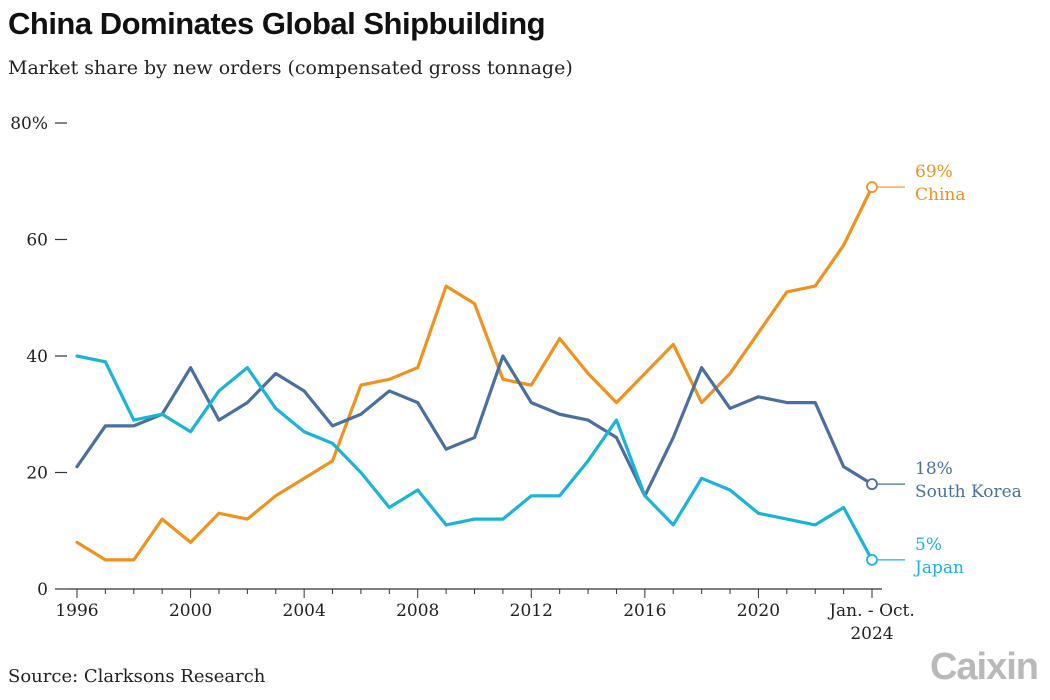  Describe the element at coordinates (531, 611) in the screenshot. I see `x-tick-label: 2012` at that location.